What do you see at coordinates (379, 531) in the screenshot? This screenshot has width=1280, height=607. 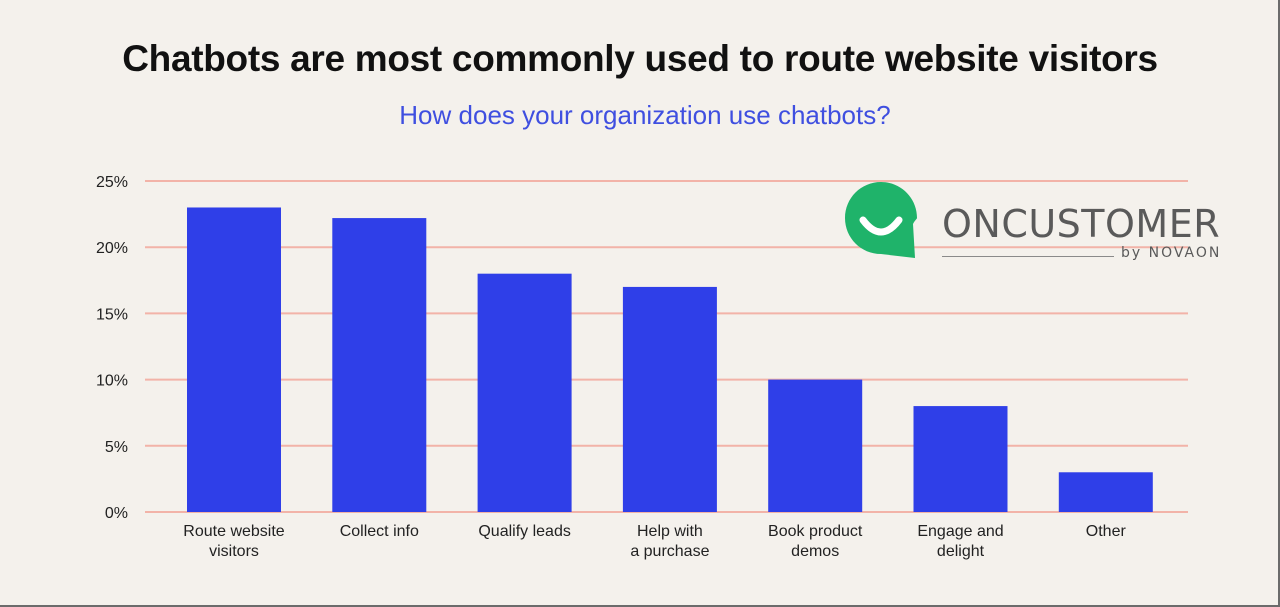 I see `category-label: Collect info` at bounding box center [379, 531].